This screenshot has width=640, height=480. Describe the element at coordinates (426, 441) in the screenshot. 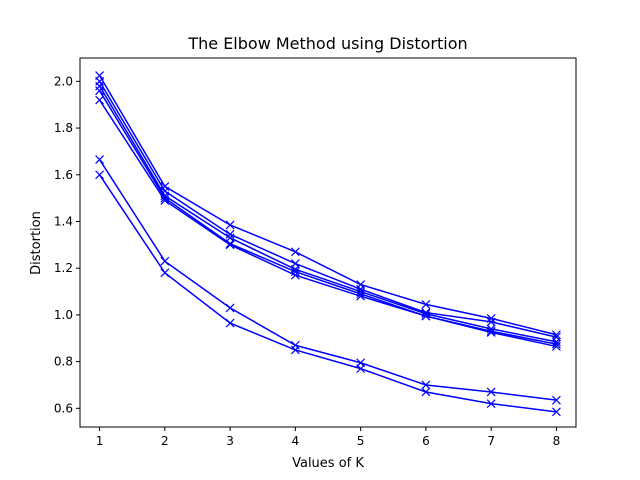

I see `x-tick-label: 6` at that location.